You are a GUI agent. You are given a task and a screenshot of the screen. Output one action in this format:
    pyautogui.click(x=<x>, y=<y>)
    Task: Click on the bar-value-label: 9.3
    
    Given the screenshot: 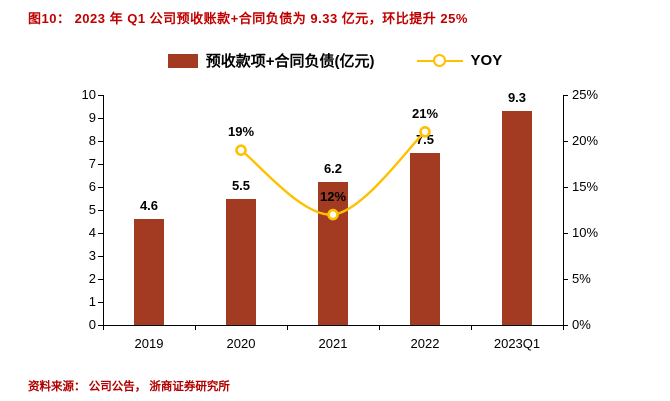 What is the action you would take?
    pyautogui.click(x=517, y=98)
    